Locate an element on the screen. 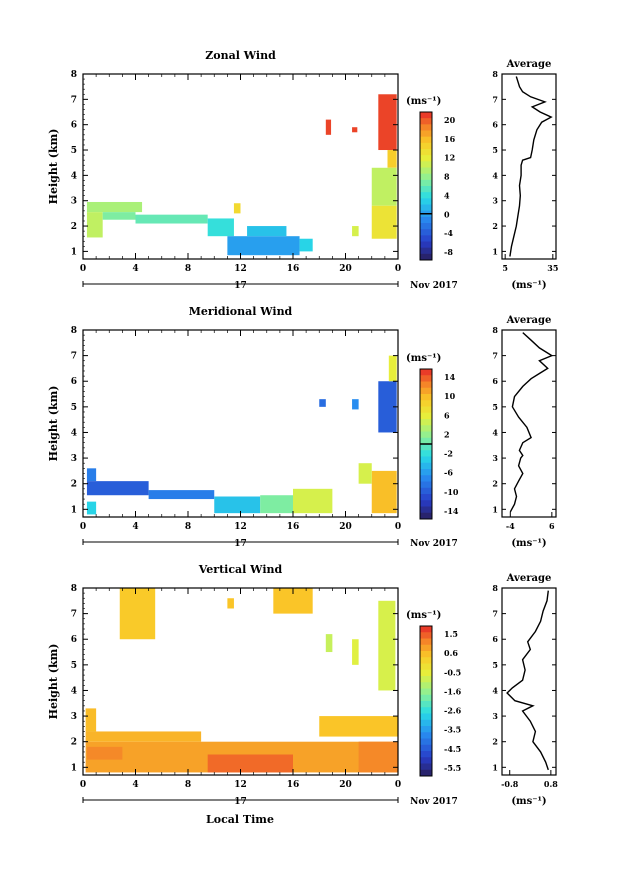 The image size is (617, 873). colorbar-tick-label-2-4: -2.6 is located at coordinates (453, 711).